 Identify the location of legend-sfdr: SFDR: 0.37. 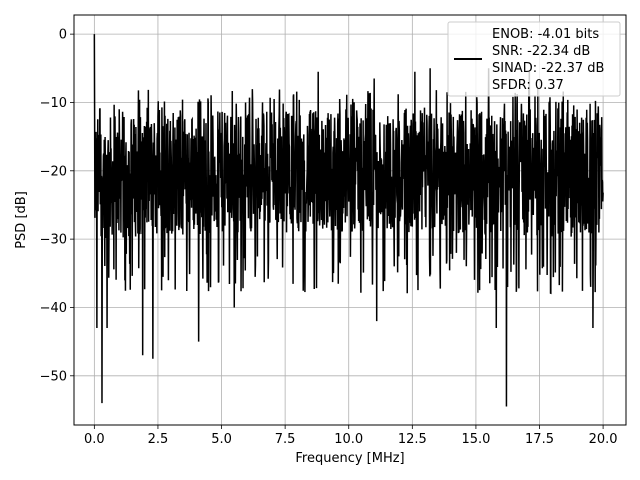
(528, 85).